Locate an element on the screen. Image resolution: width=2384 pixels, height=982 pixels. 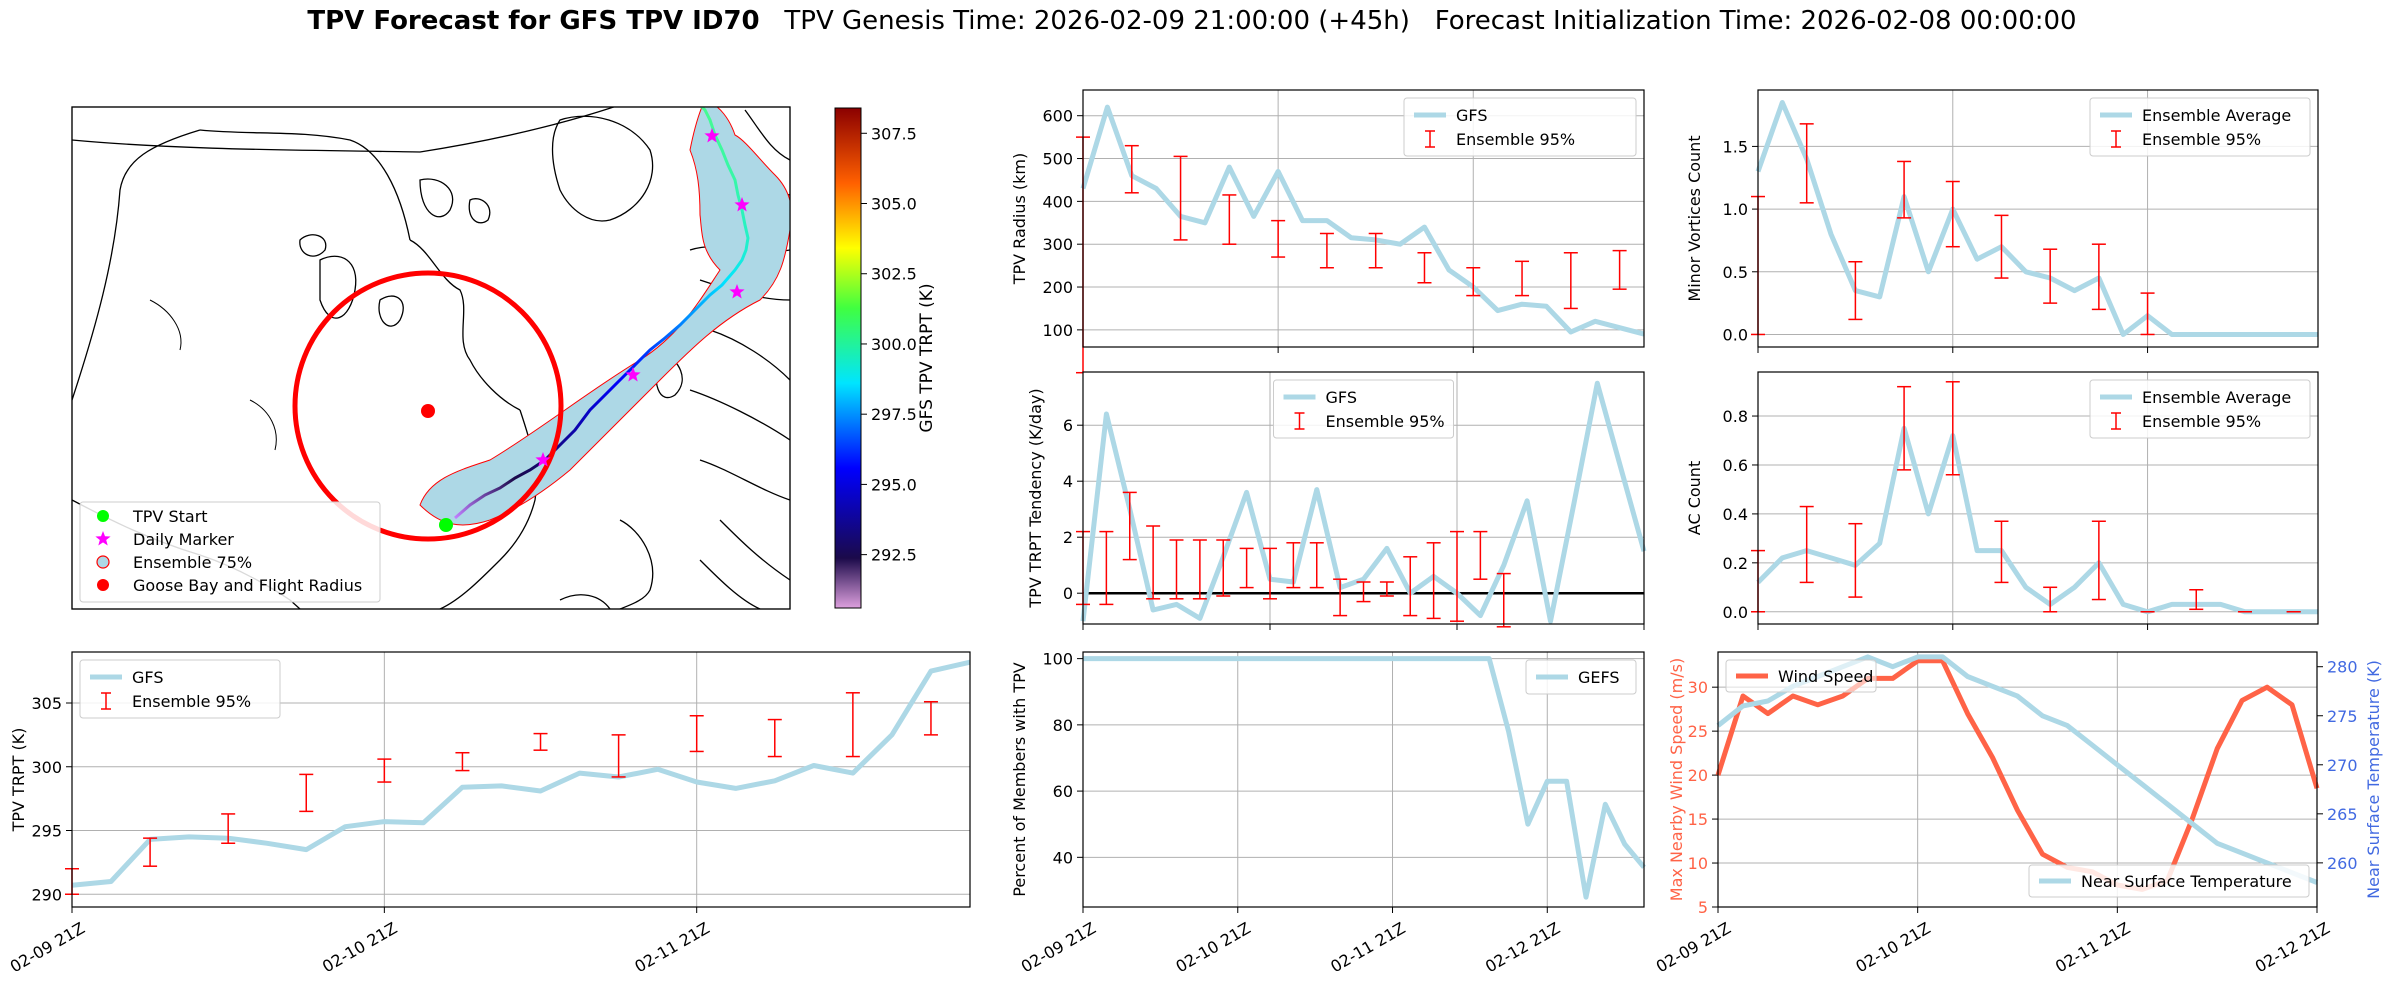
colorbar-tick-label: 292.5 is located at coordinates (894, 555).